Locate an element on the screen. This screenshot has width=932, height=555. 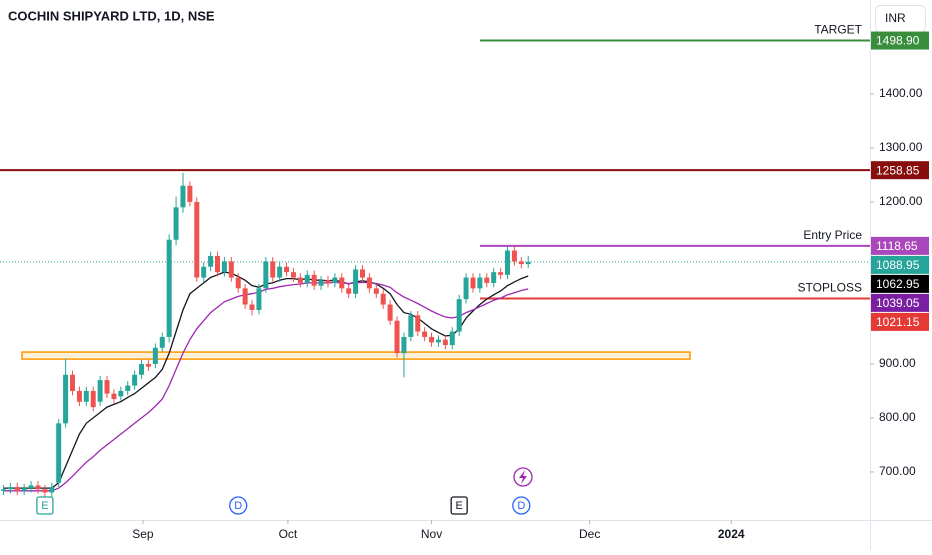
price-label: 1062.95 is located at coordinates (898, 284).